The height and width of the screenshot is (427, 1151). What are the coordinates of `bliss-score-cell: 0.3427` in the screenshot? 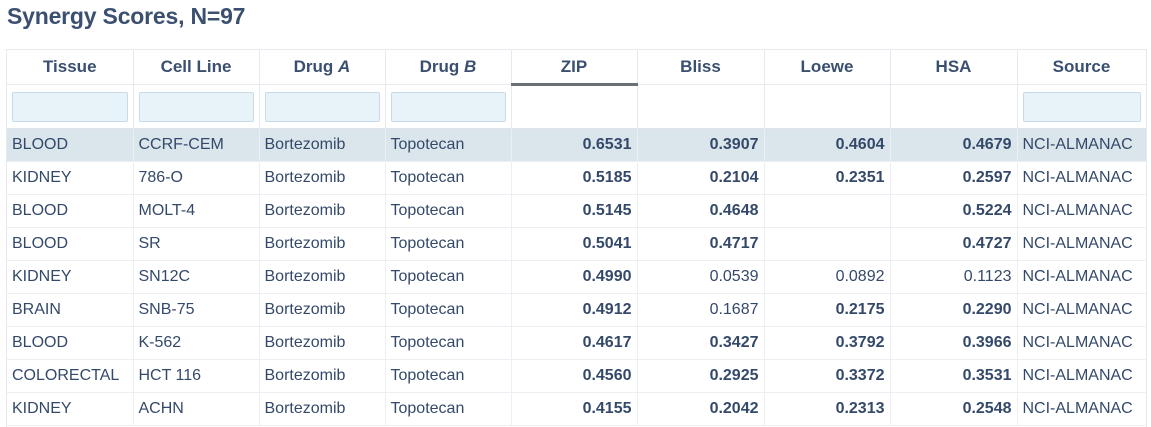 It's located at (701, 343).